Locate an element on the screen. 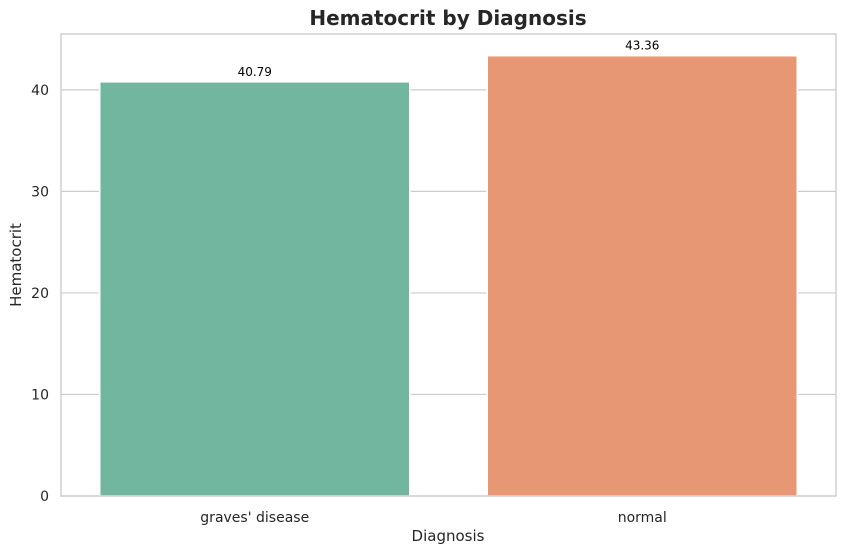 This screenshot has height=554, width=845. y-tick-label: 20 is located at coordinates (40, 294).